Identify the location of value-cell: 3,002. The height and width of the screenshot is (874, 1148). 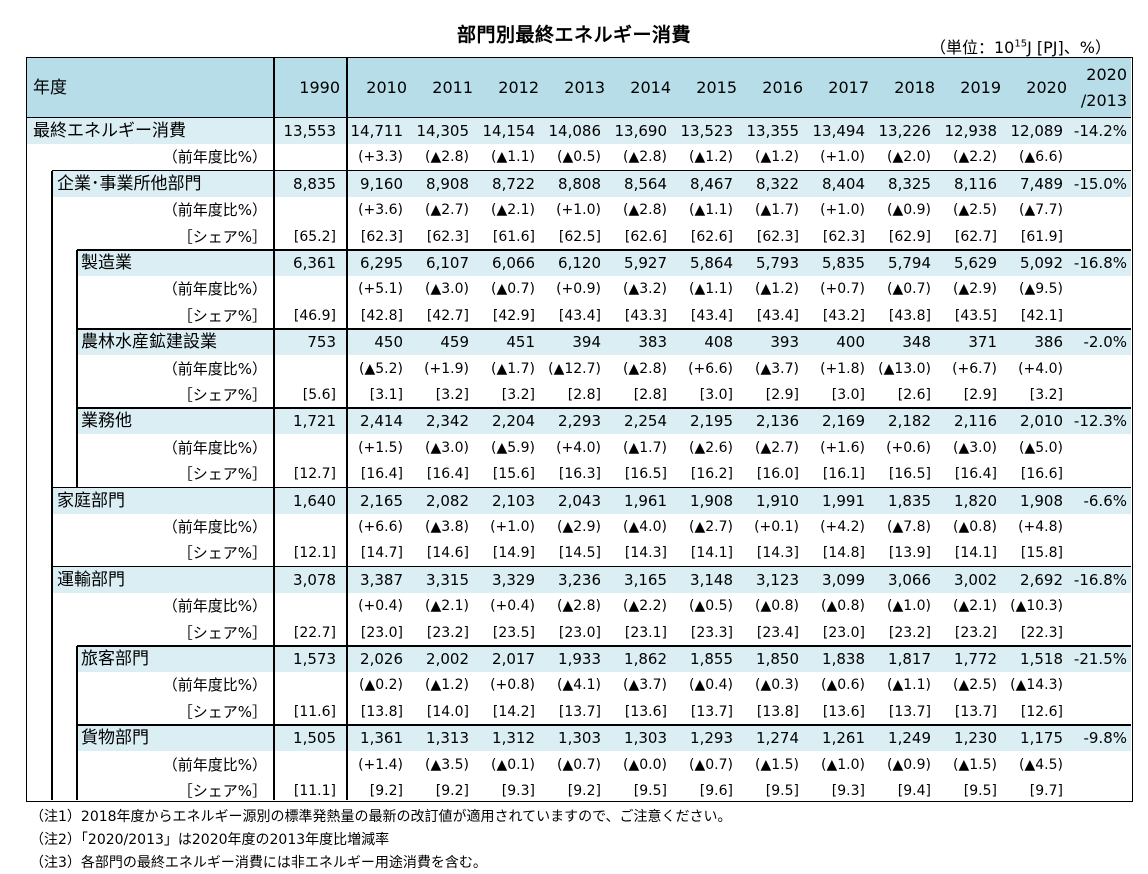
(975, 579).